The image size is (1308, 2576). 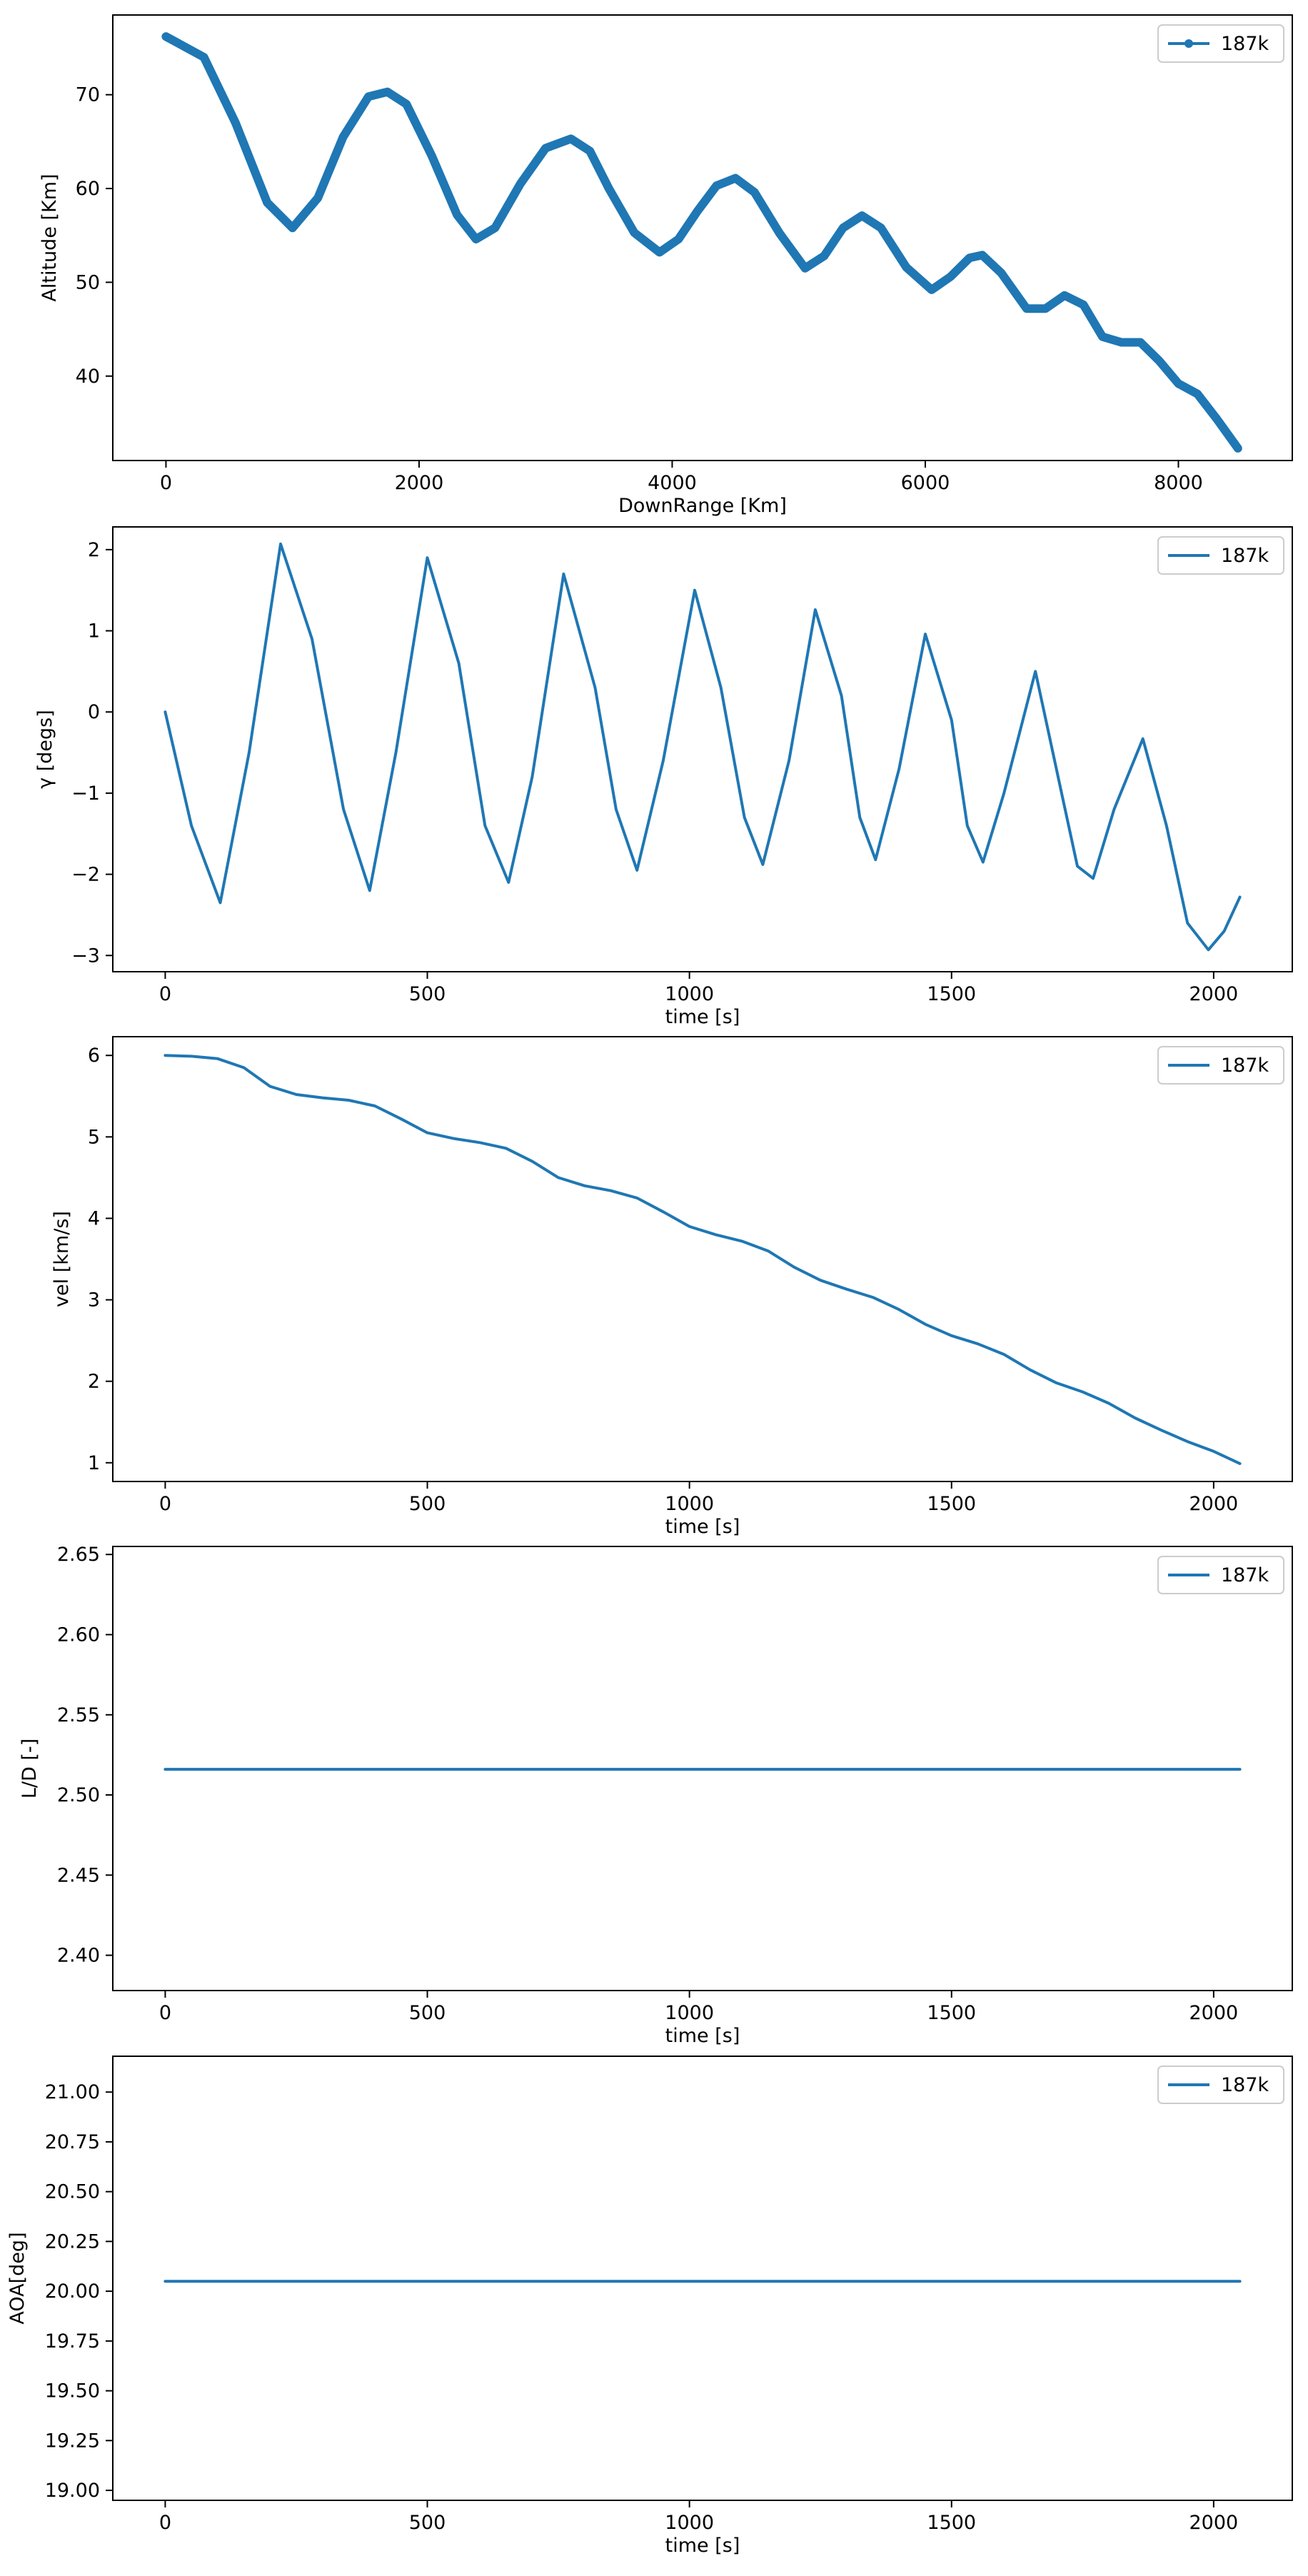 What do you see at coordinates (78, 1635) in the screenshot?
I see `y-tick-label: 2.60` at bounding box center [78, 1635].